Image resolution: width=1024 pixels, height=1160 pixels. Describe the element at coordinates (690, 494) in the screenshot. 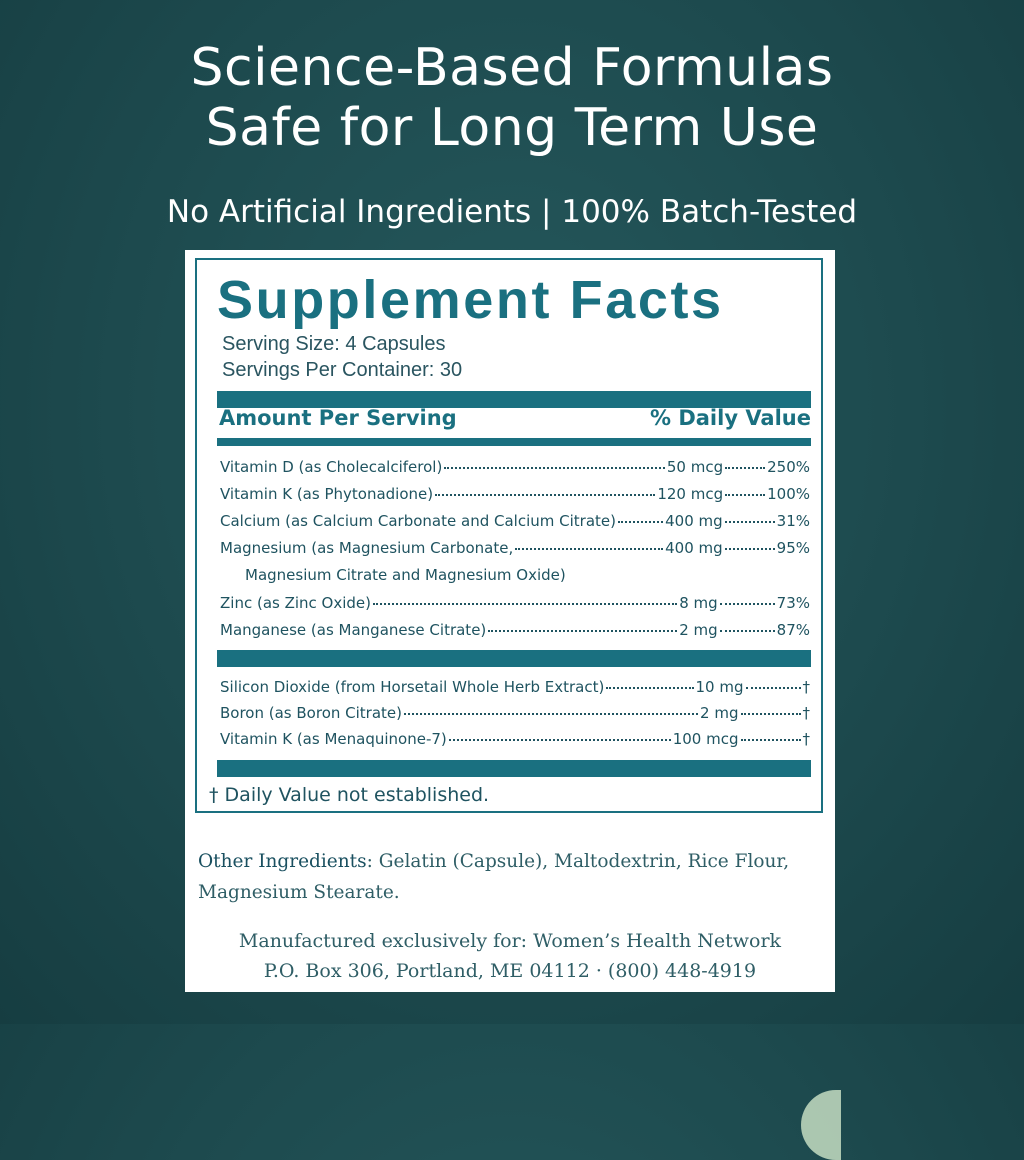

I see `nutrient-amount: 120 mcg` at that location.